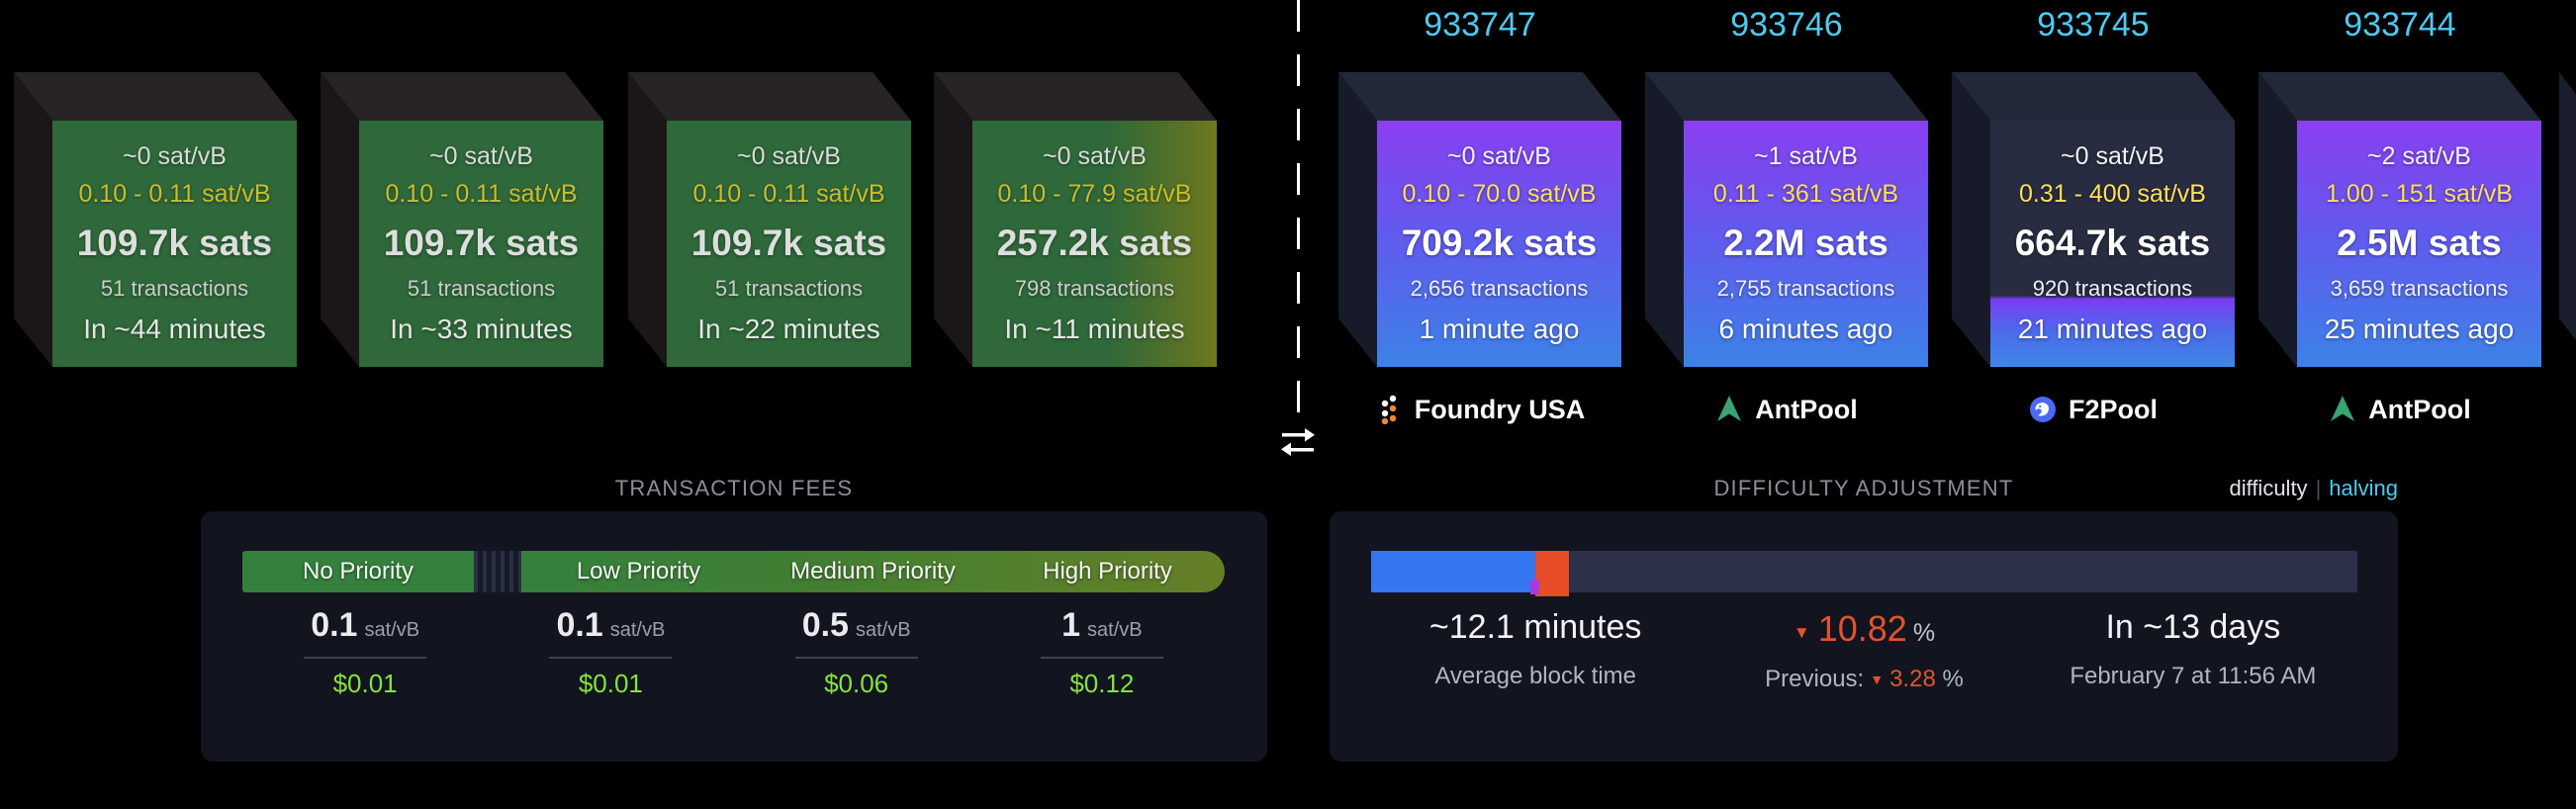  Describe the element at coordinates (1815, 679) in the screenshot. I see `previous-label: Previous:` at that location.